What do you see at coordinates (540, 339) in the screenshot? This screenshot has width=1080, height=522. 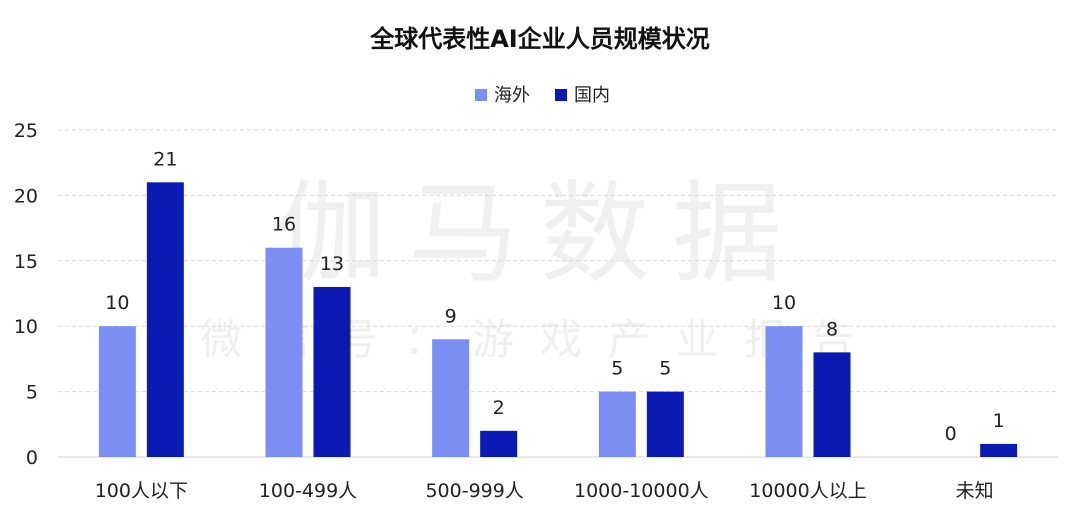 I see `watermark-sub: 微信号：游戏产业报告` at bounding box center [540, 339].